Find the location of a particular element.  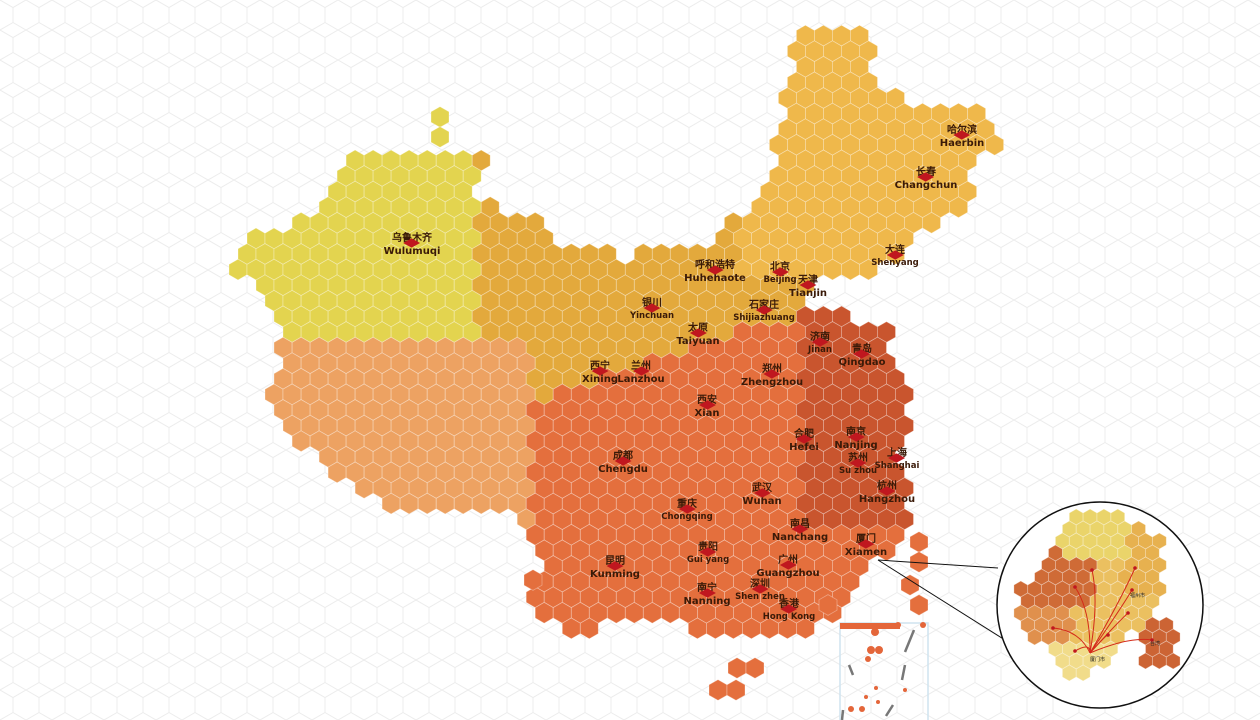

city-name-en: Lanzhou is located at coordinates (641, 379).